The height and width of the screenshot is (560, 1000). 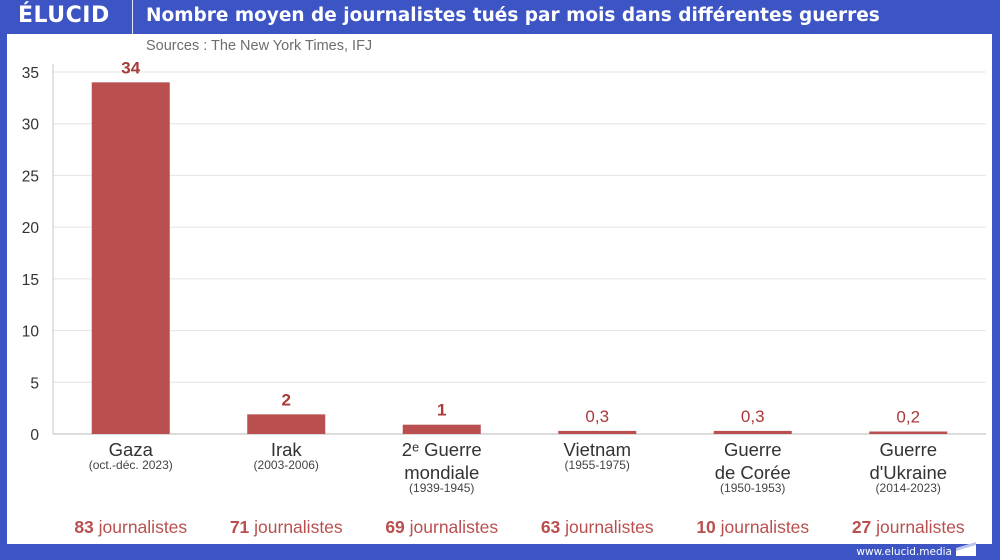 What do you see at coordinates (395, 527) in the screenshot?
I see `total-journalists-number: 69` at bounding box center [395, 527].